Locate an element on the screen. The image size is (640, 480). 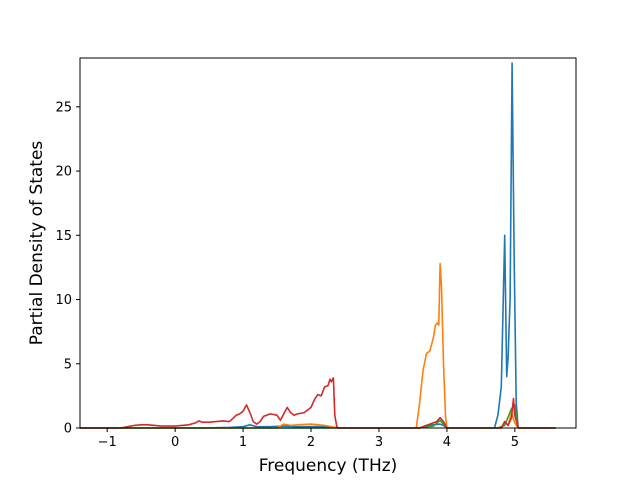
x-axis-ticks: −1 0 1 2 3 4 5 is located at coordinates (308, 439).